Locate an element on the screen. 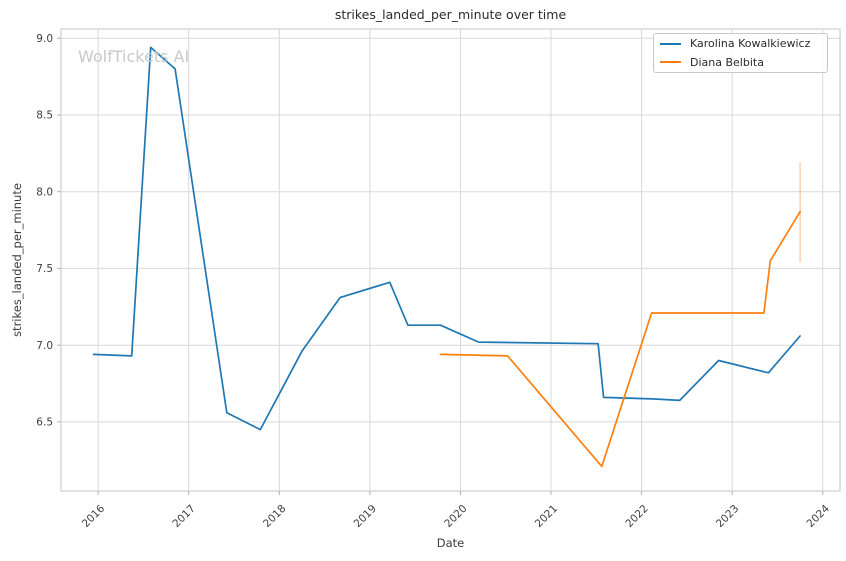 This screenshot has height=561, width=846. x-axis-label: Date is located at coordinates (450, 543).